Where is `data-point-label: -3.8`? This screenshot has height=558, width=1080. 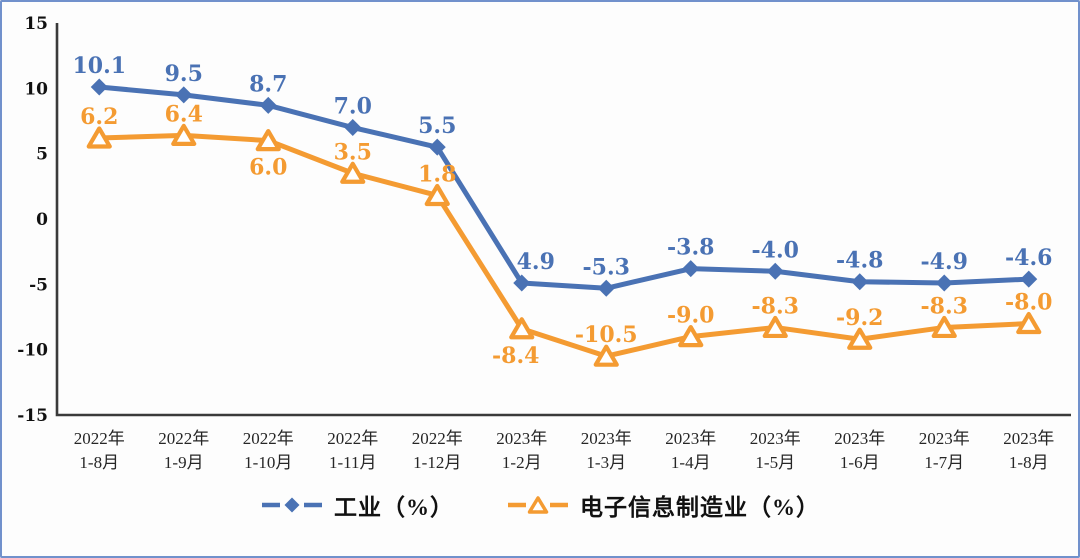
data-point-label: -3.8 is located at coordinates (690, 248).